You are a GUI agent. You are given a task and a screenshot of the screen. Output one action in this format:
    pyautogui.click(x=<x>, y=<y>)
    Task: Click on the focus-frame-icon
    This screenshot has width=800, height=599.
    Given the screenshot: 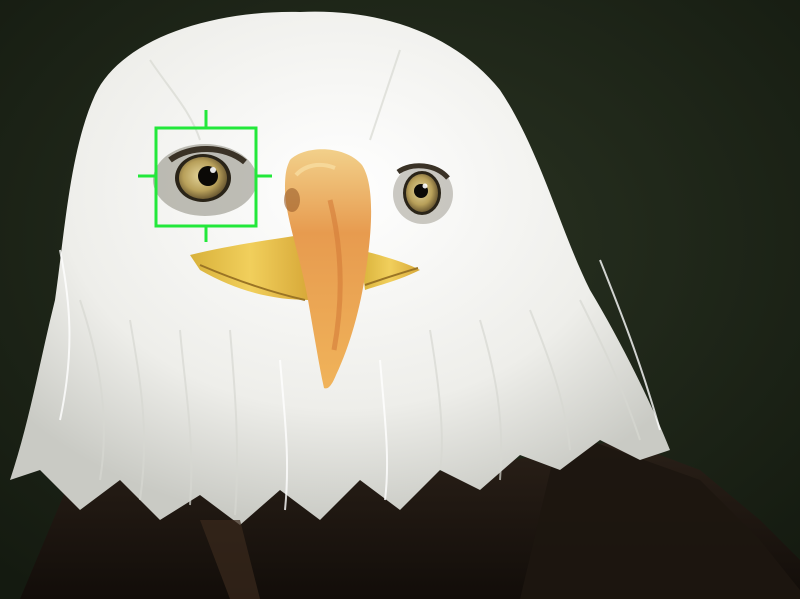 What is the action you would take?
    pyautogui.click(x=205, y=176)
    